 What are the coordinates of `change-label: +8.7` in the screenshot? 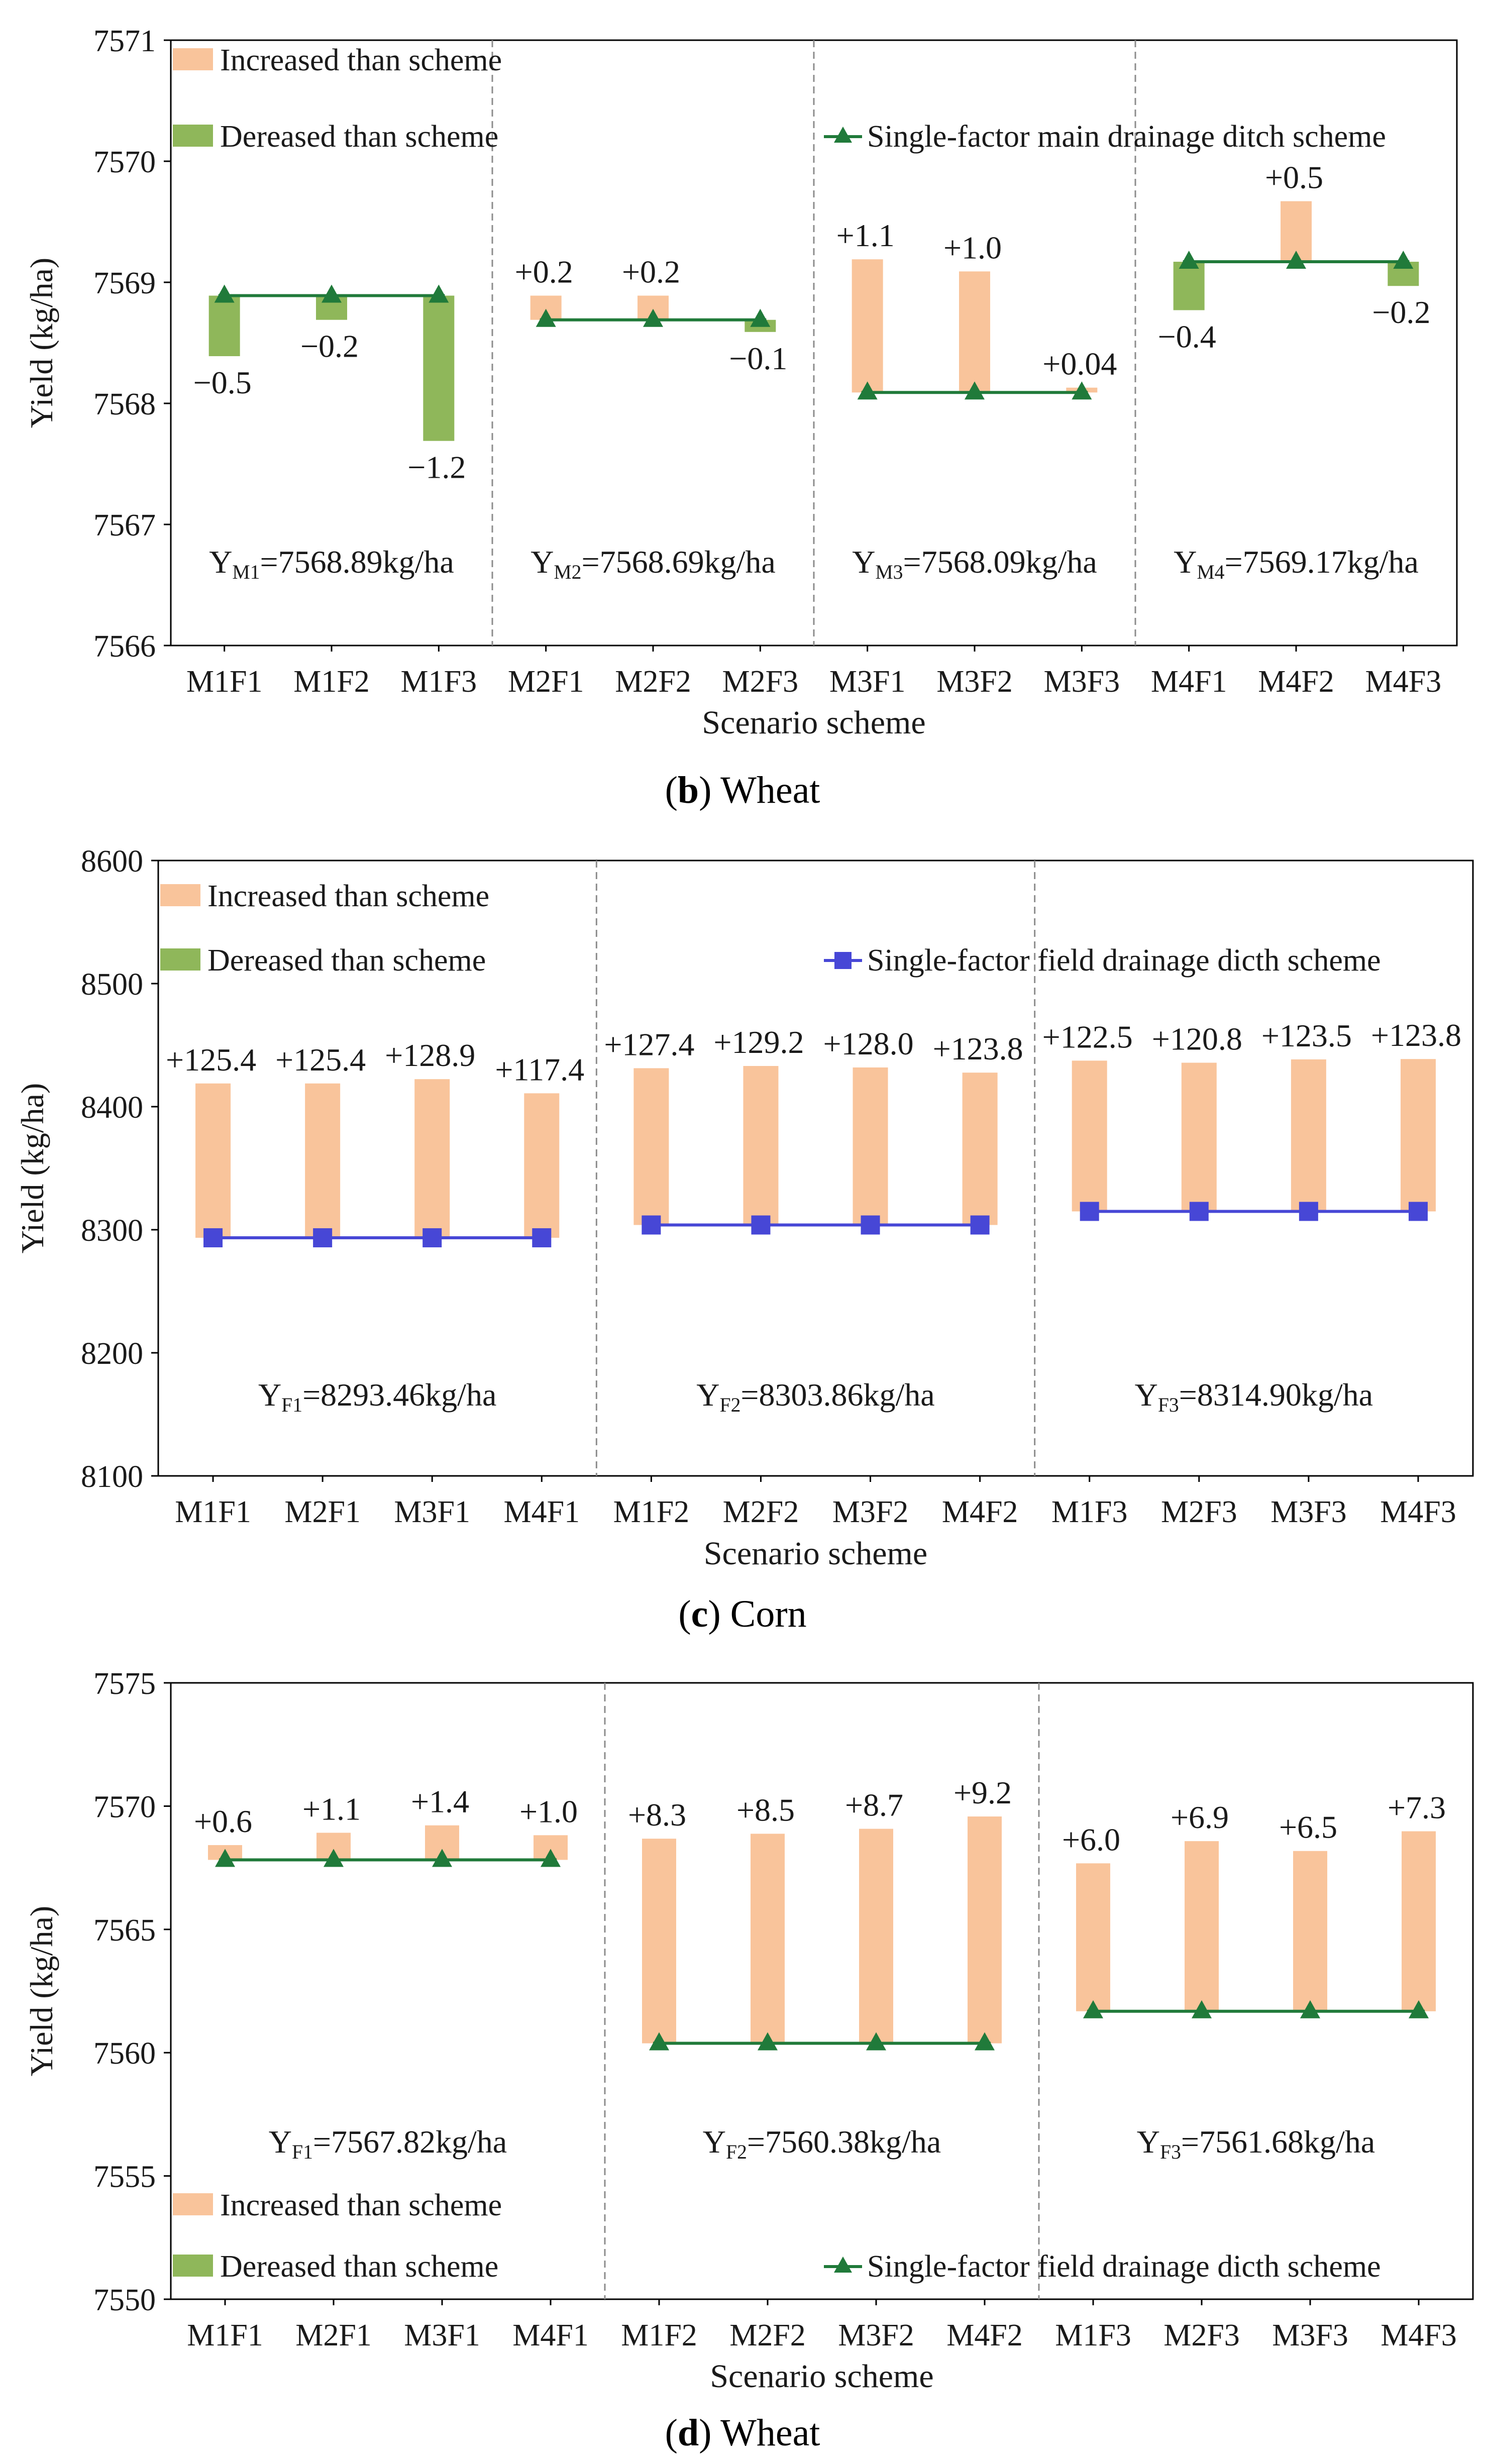 It's located at (874, 1805).